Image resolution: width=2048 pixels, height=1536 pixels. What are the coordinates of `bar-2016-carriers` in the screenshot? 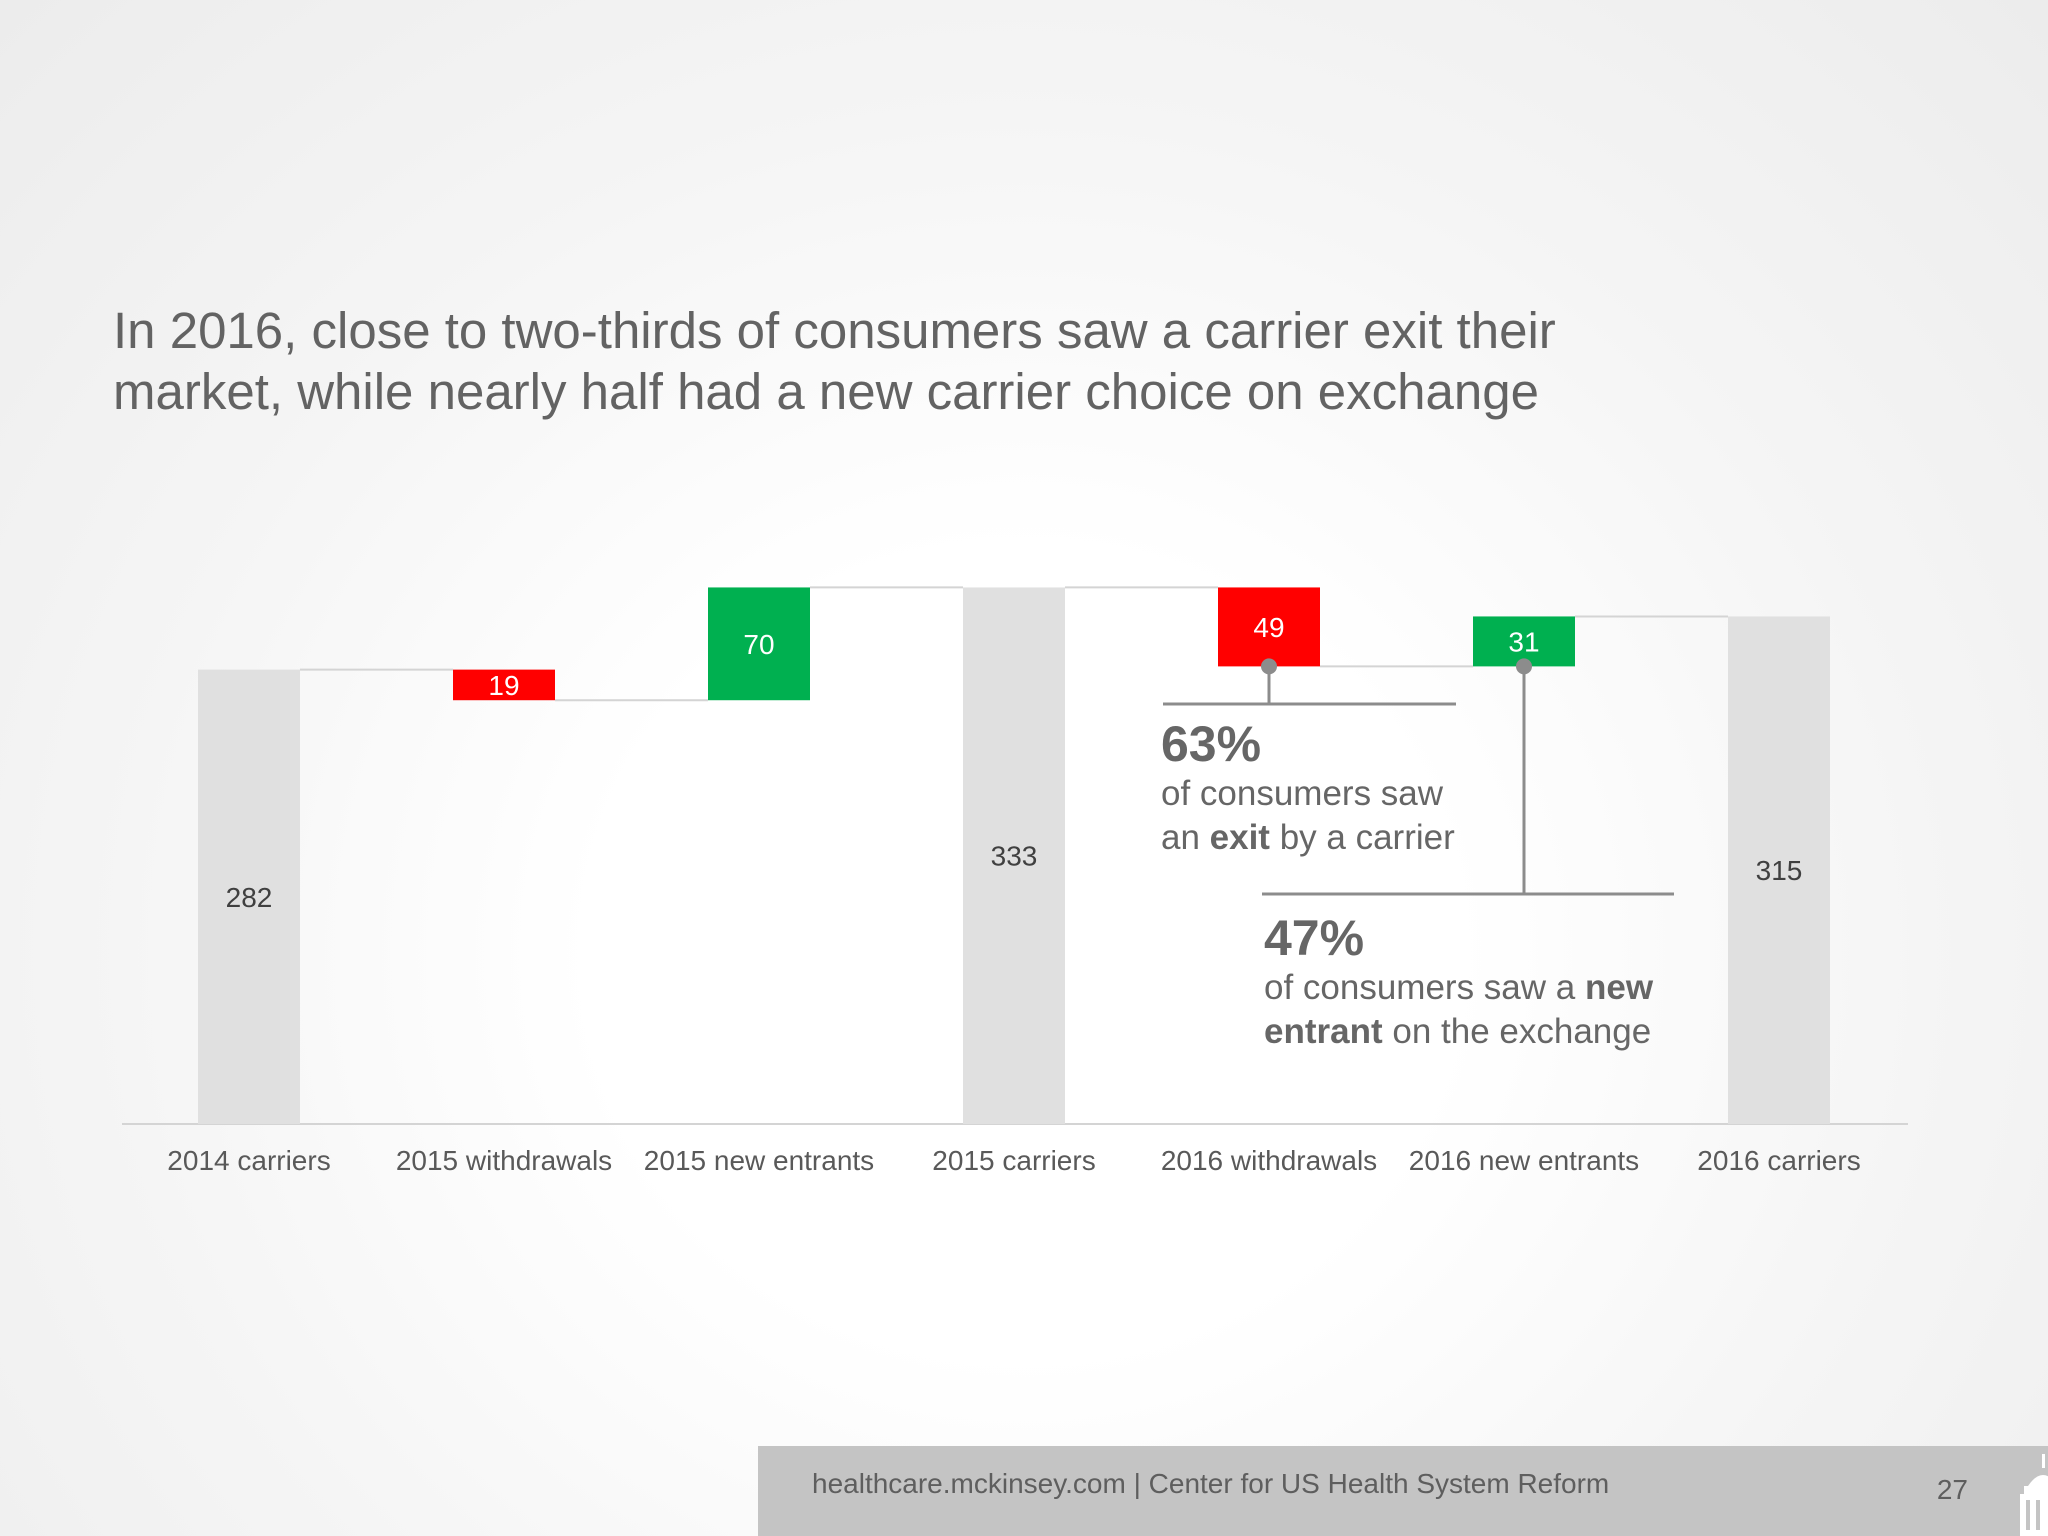 It's located at (1779, 870).